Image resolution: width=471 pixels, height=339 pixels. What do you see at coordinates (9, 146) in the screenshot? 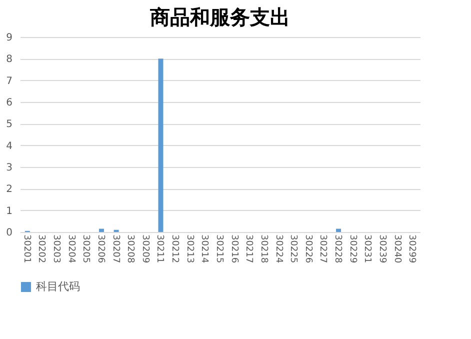
I see `y-tick-label: 4` at bounding box center [9, 146].